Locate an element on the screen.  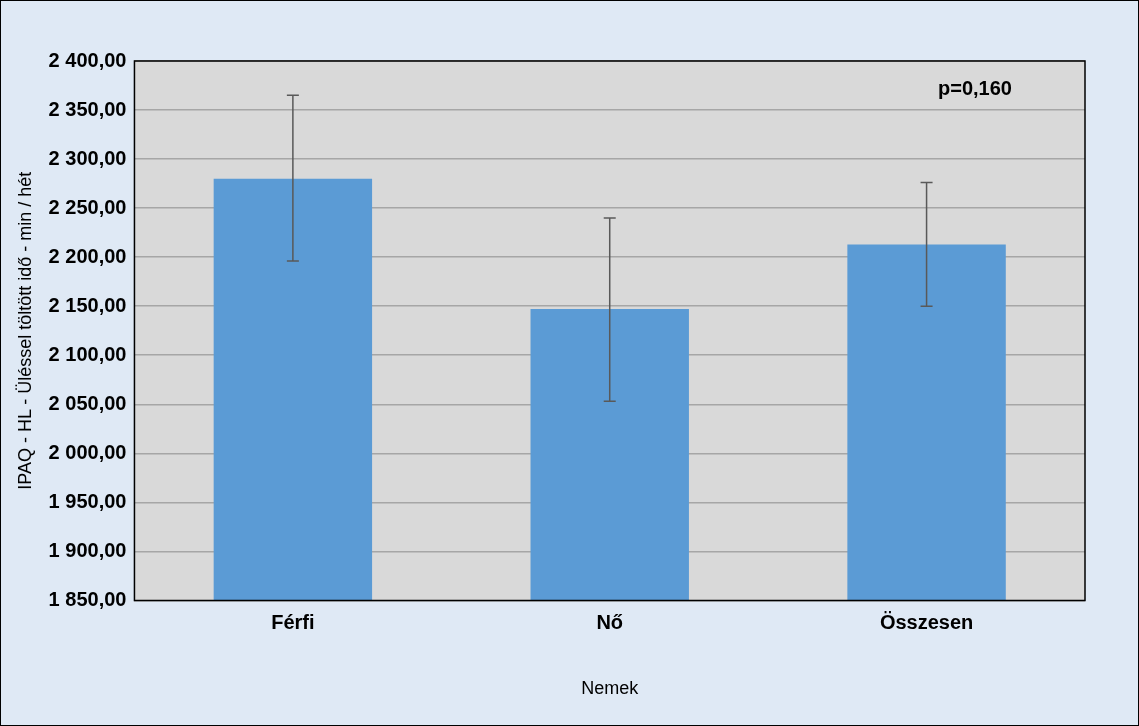
y-tick-label: 1 850,00 is located at coordinates (87, 598).